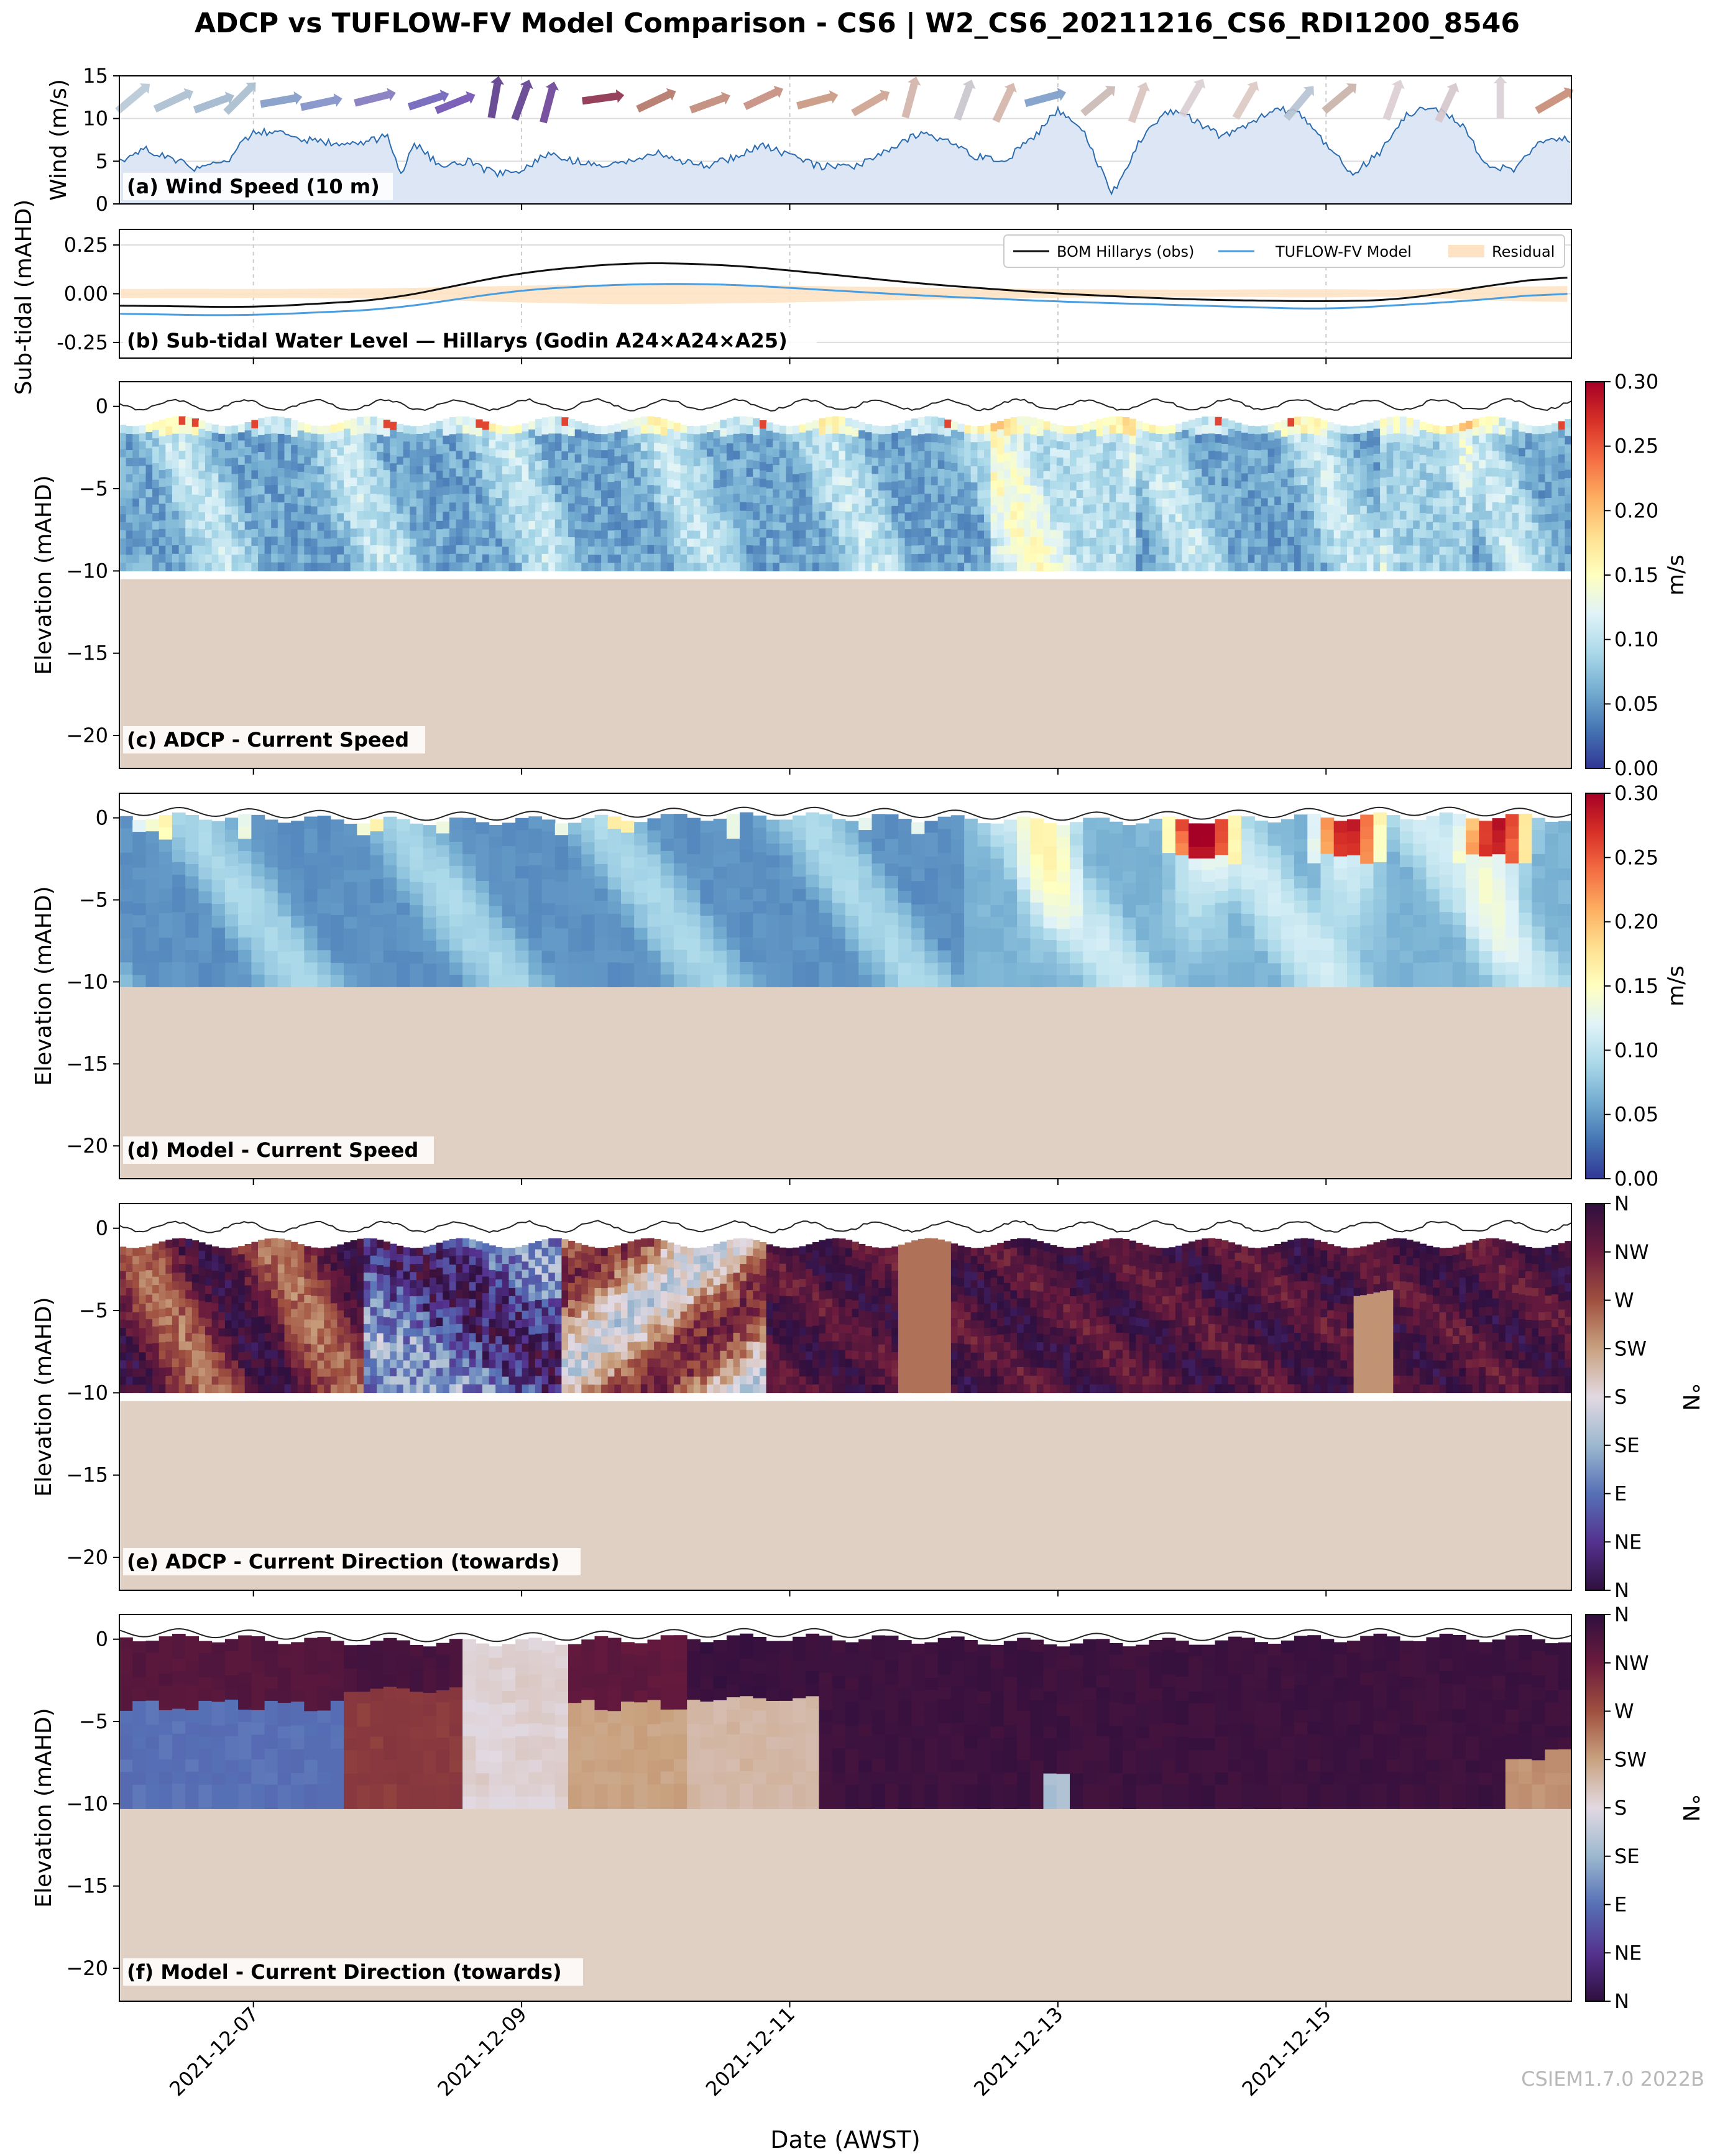 The image size is (1715, 2156). I want to click on wind-arrow-shape, so click(603, 97).